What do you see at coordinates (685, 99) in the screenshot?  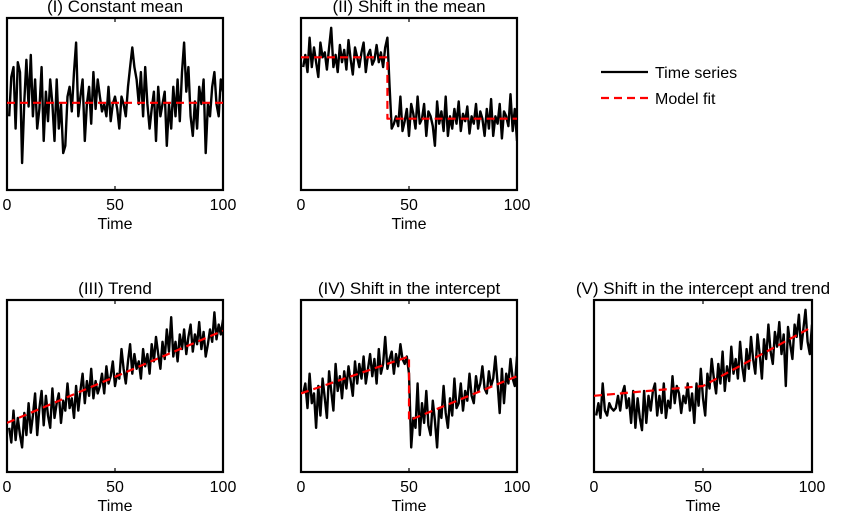 I see `legend-fit-label: Model fit` at bounding box center [685, 99].